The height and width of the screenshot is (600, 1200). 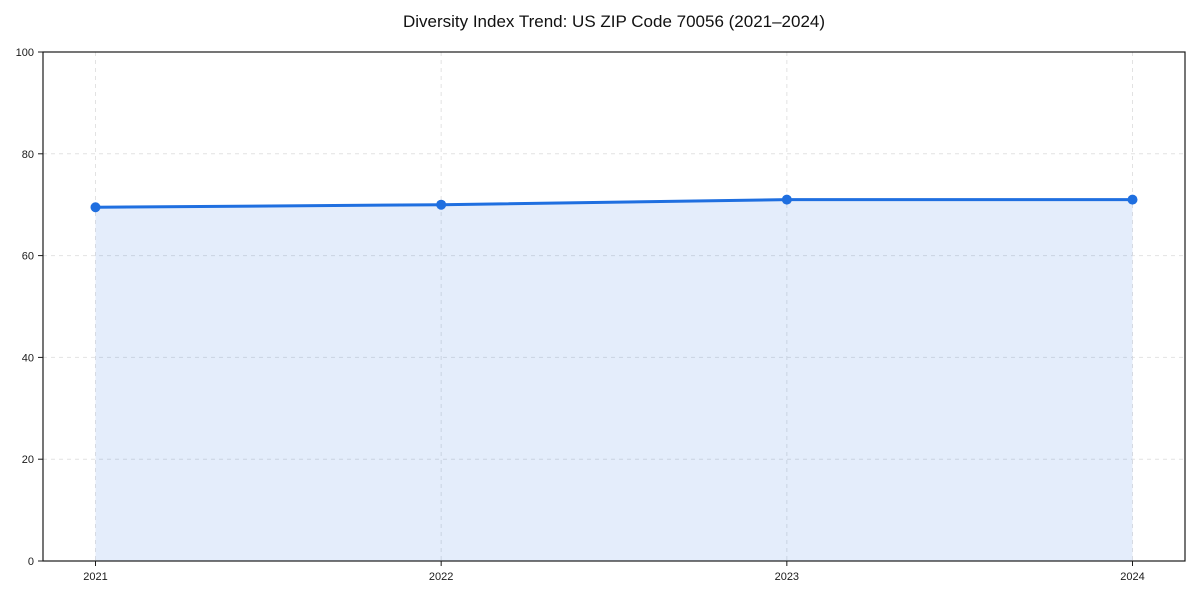 What do you see at coordinates (614, 203) in the screenshot?
I see `trend-line` at bounding box center [614, 203].